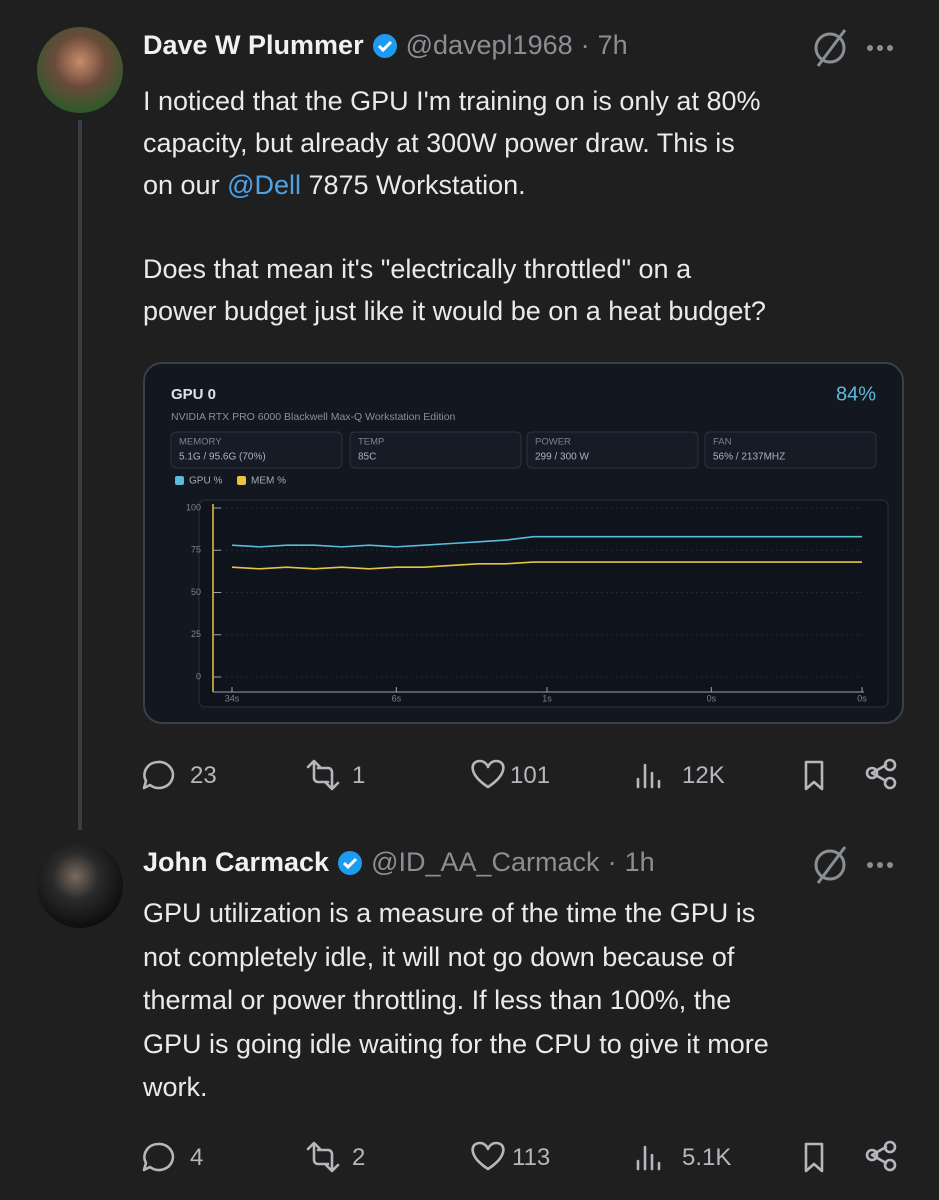  Describe the element at coordinates (371, 442) in the screenshot. I see `stat-label: TEMP` at that location.